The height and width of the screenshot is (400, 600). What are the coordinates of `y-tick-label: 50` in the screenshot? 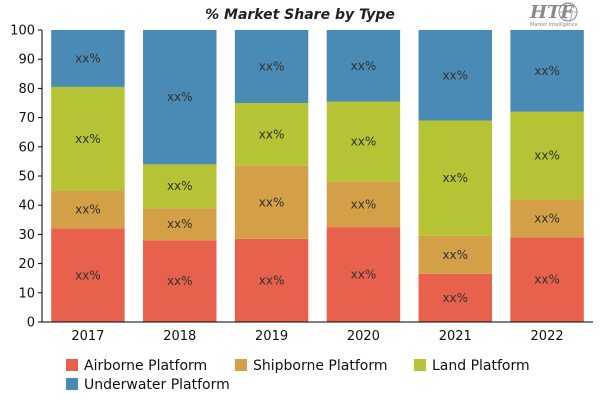 It's located at (26, 177).